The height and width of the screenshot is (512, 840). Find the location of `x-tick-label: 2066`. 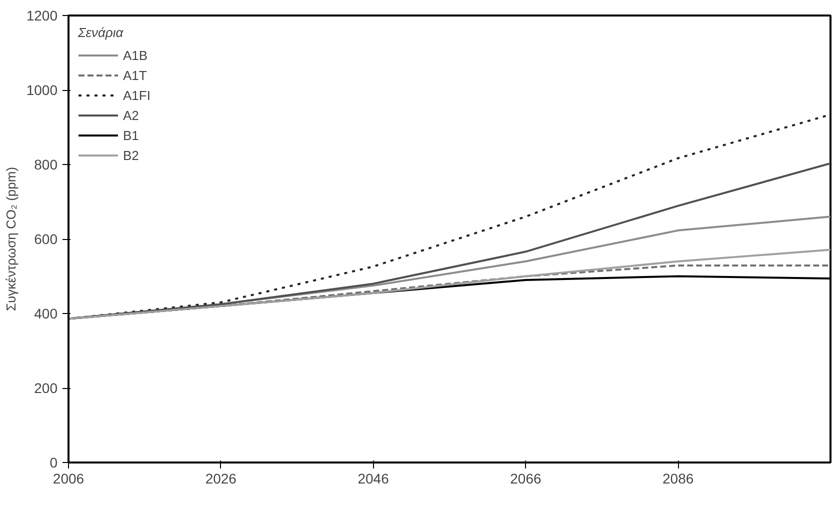

x-tick-label: 2066 is located at coordinates (526, 478).